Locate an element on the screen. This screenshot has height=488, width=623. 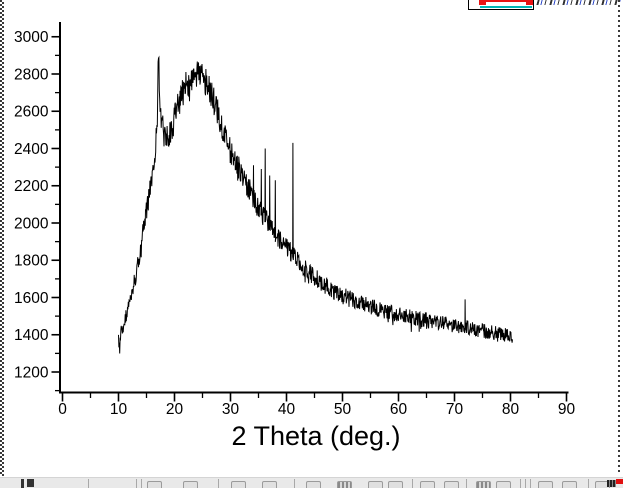
legend-box is located at coordinates (501, 5).